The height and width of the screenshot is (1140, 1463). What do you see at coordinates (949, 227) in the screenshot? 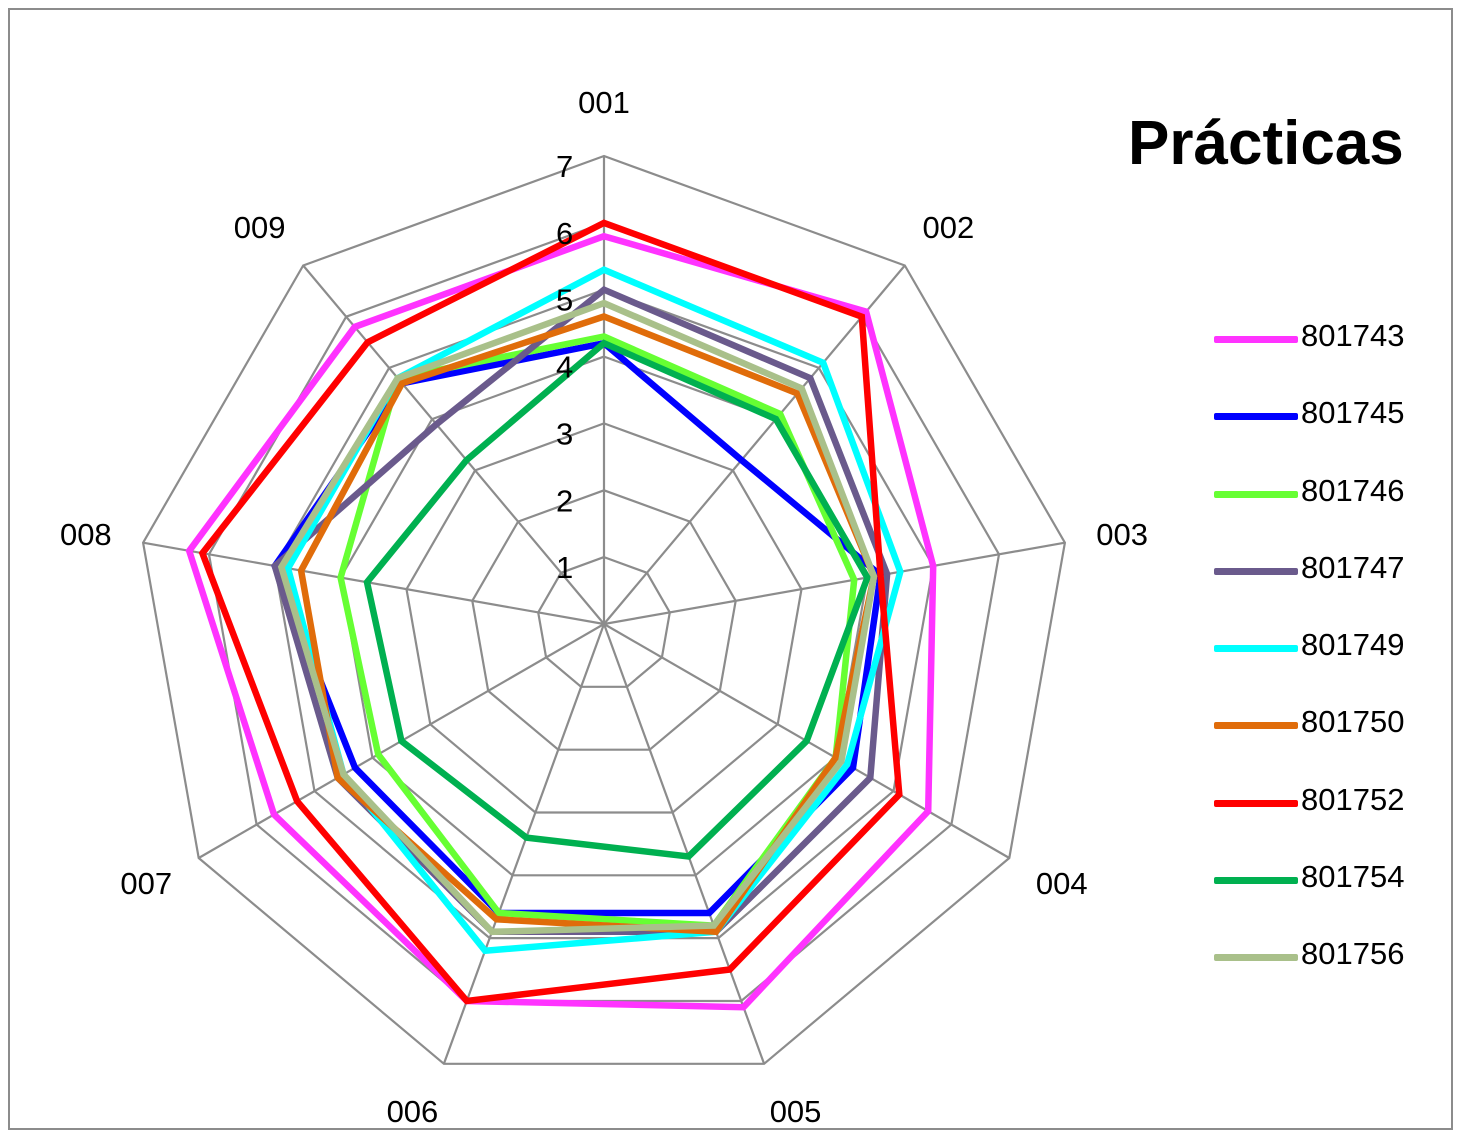
I see `category-label-002: 002` at bounding box center [949, 227].